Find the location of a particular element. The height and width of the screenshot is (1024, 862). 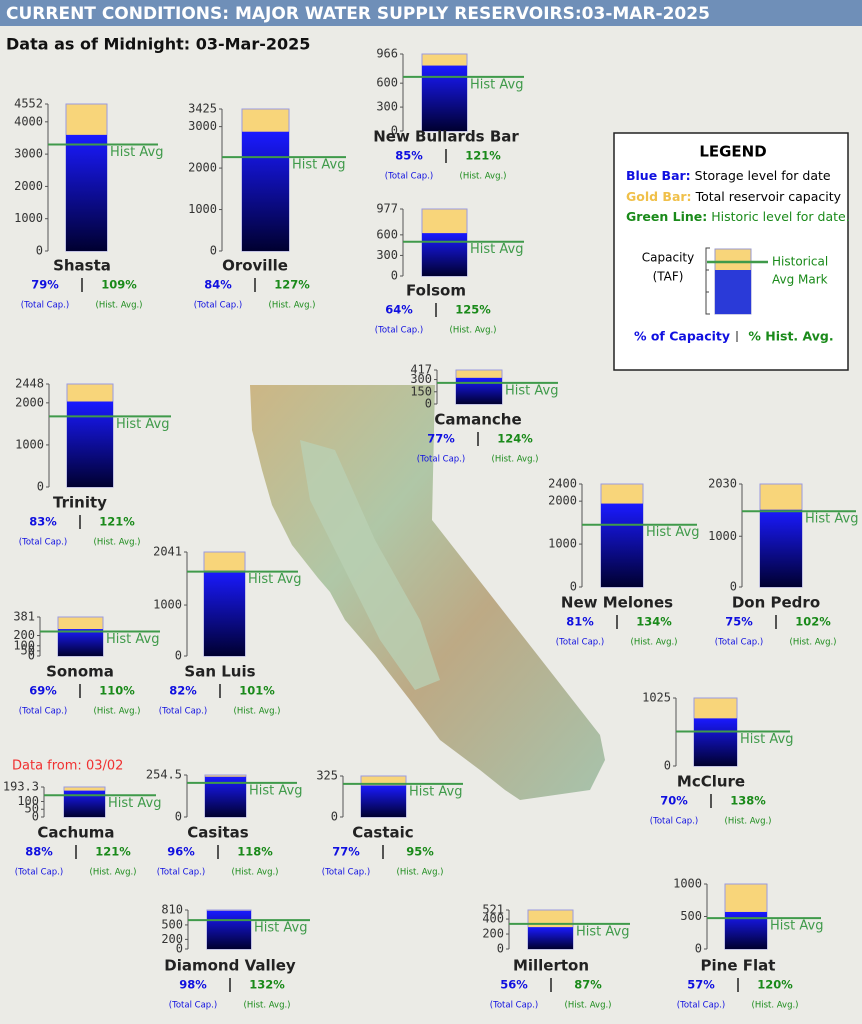

y-tick-label: 381 is located at coordinates (24, 617).